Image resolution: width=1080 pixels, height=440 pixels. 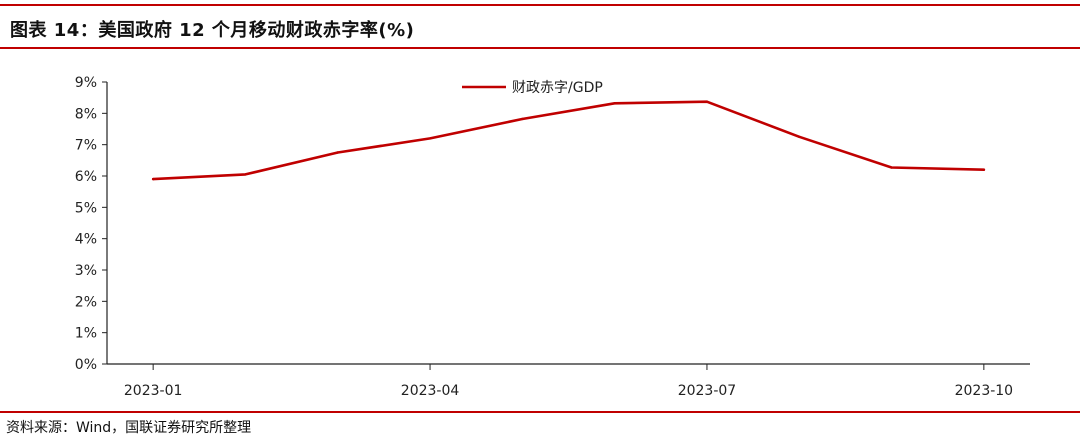 What do you see at coordinates (212, 30) in the screenshot?
I see `figure-title: 图表 14：美国政府 12 个月移动财政赤字率(%)` at bounding box center [212, 30].